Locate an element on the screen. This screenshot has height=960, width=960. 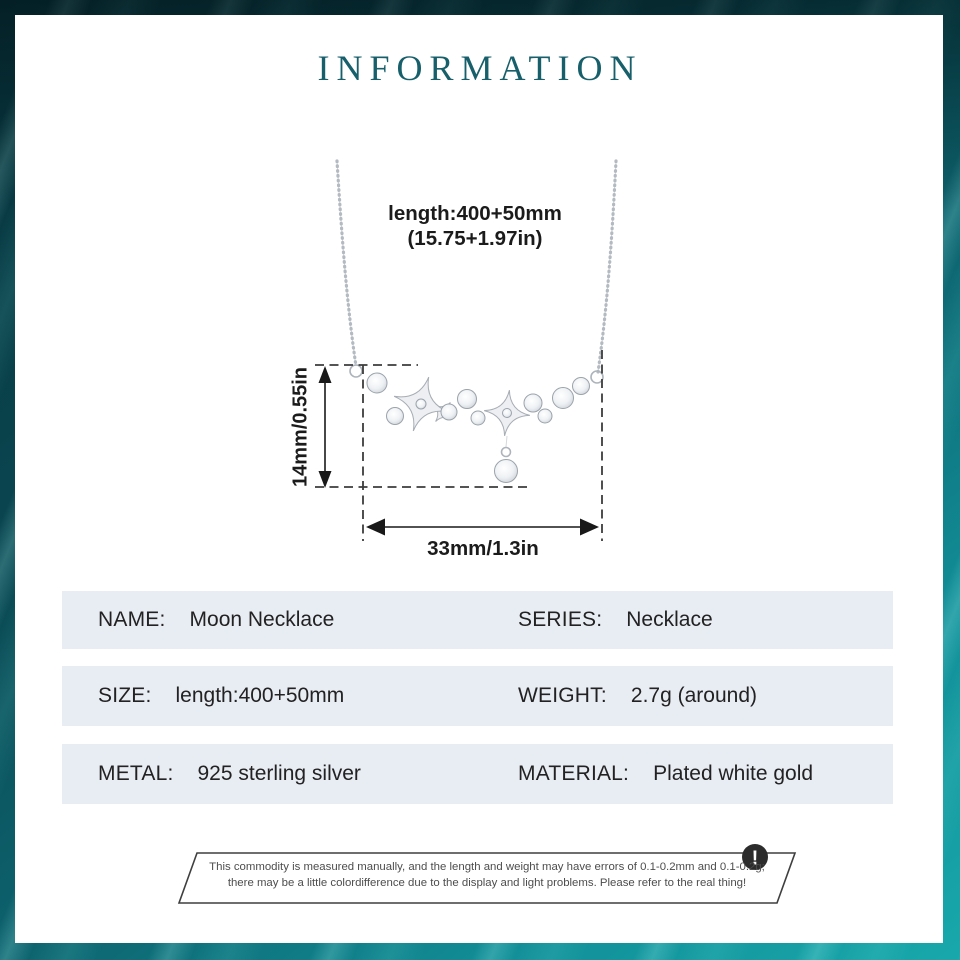
spec-label-name: NAME: is located at coordinates (132, 619).